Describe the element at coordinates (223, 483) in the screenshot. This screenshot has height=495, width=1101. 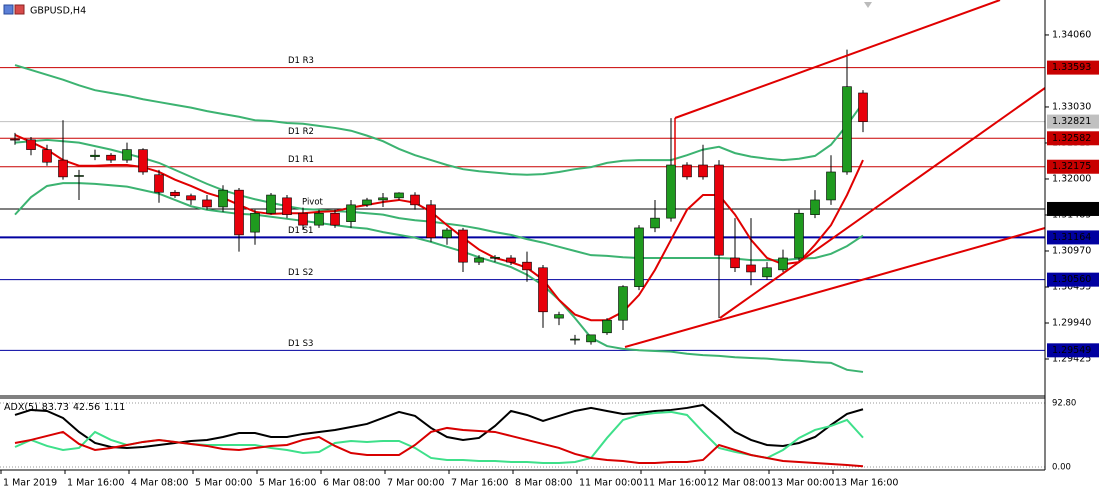
I see `x-tick-label: 5 Mar 00:00` at that location.